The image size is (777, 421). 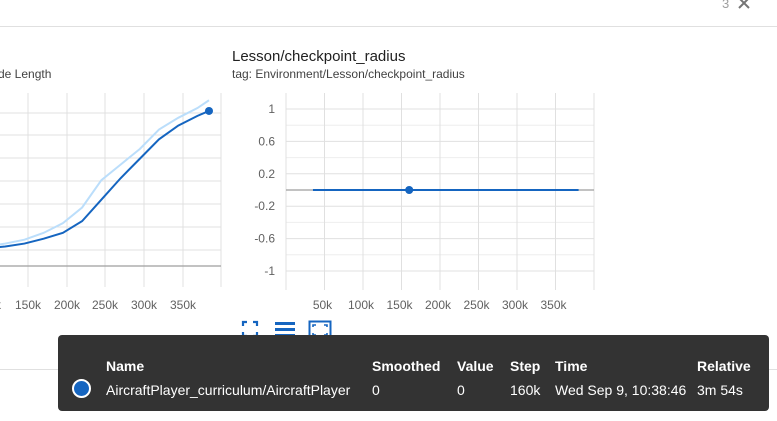 What do you see at coordinates (525, 390) in the screenshot?
I see `row-step: 160k` at bounding box center [525, 390].